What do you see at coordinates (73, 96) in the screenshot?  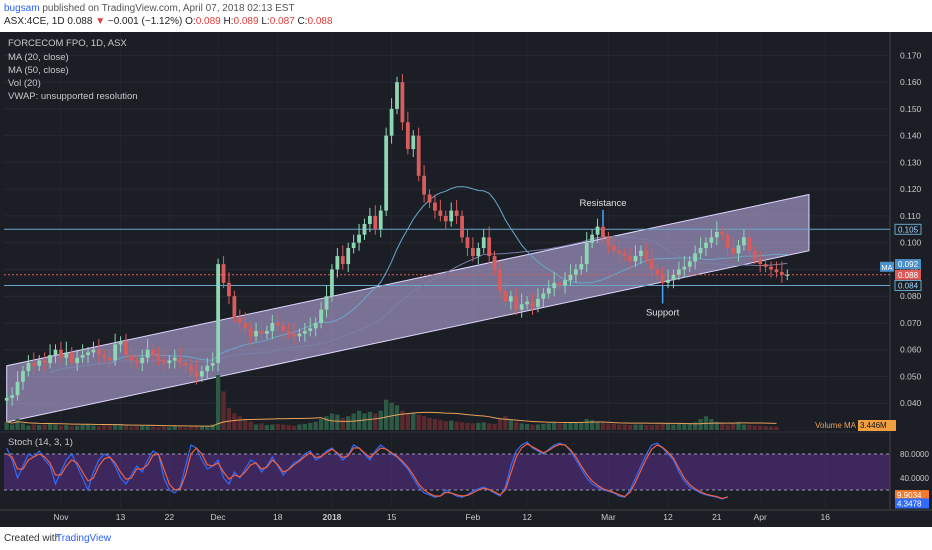 I see `legend-vwap: VWAP: unsupported resolution` at bounding box center [73, 96].